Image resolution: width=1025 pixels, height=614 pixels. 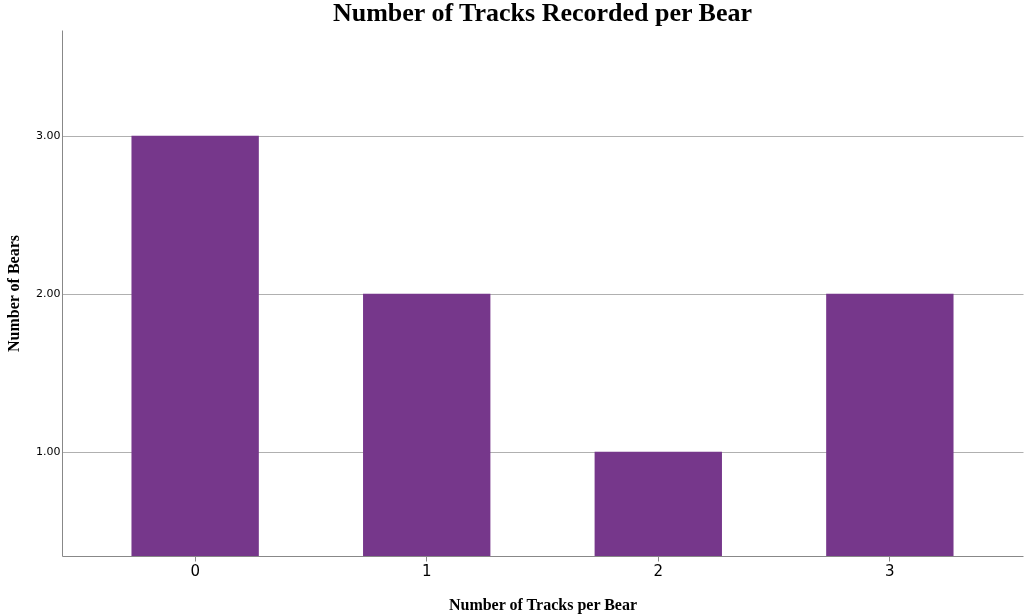 What do you see at coordinates (890, 570) in the screenshot?
I see `x-tick-label: 3` at bounding box center [890, 570].